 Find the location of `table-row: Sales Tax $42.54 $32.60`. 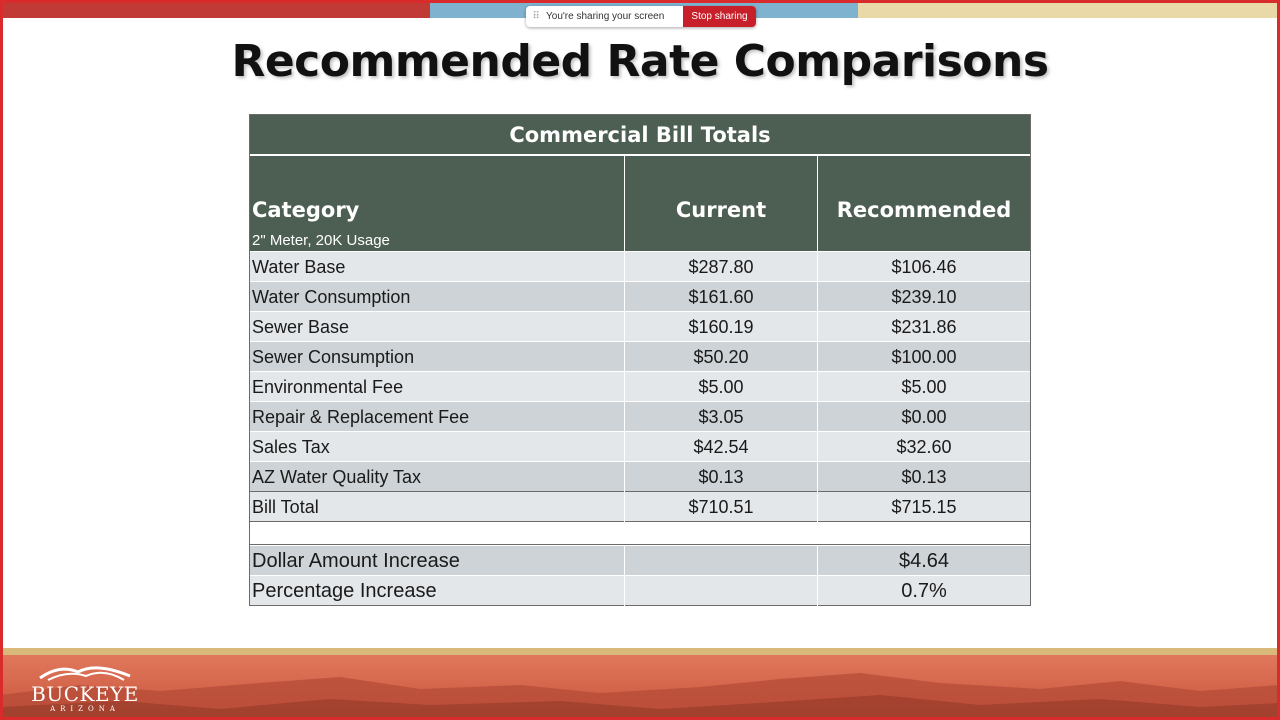

table-row: Sales Tax $42.54 $32.60 is located at coordinates (640, 446).